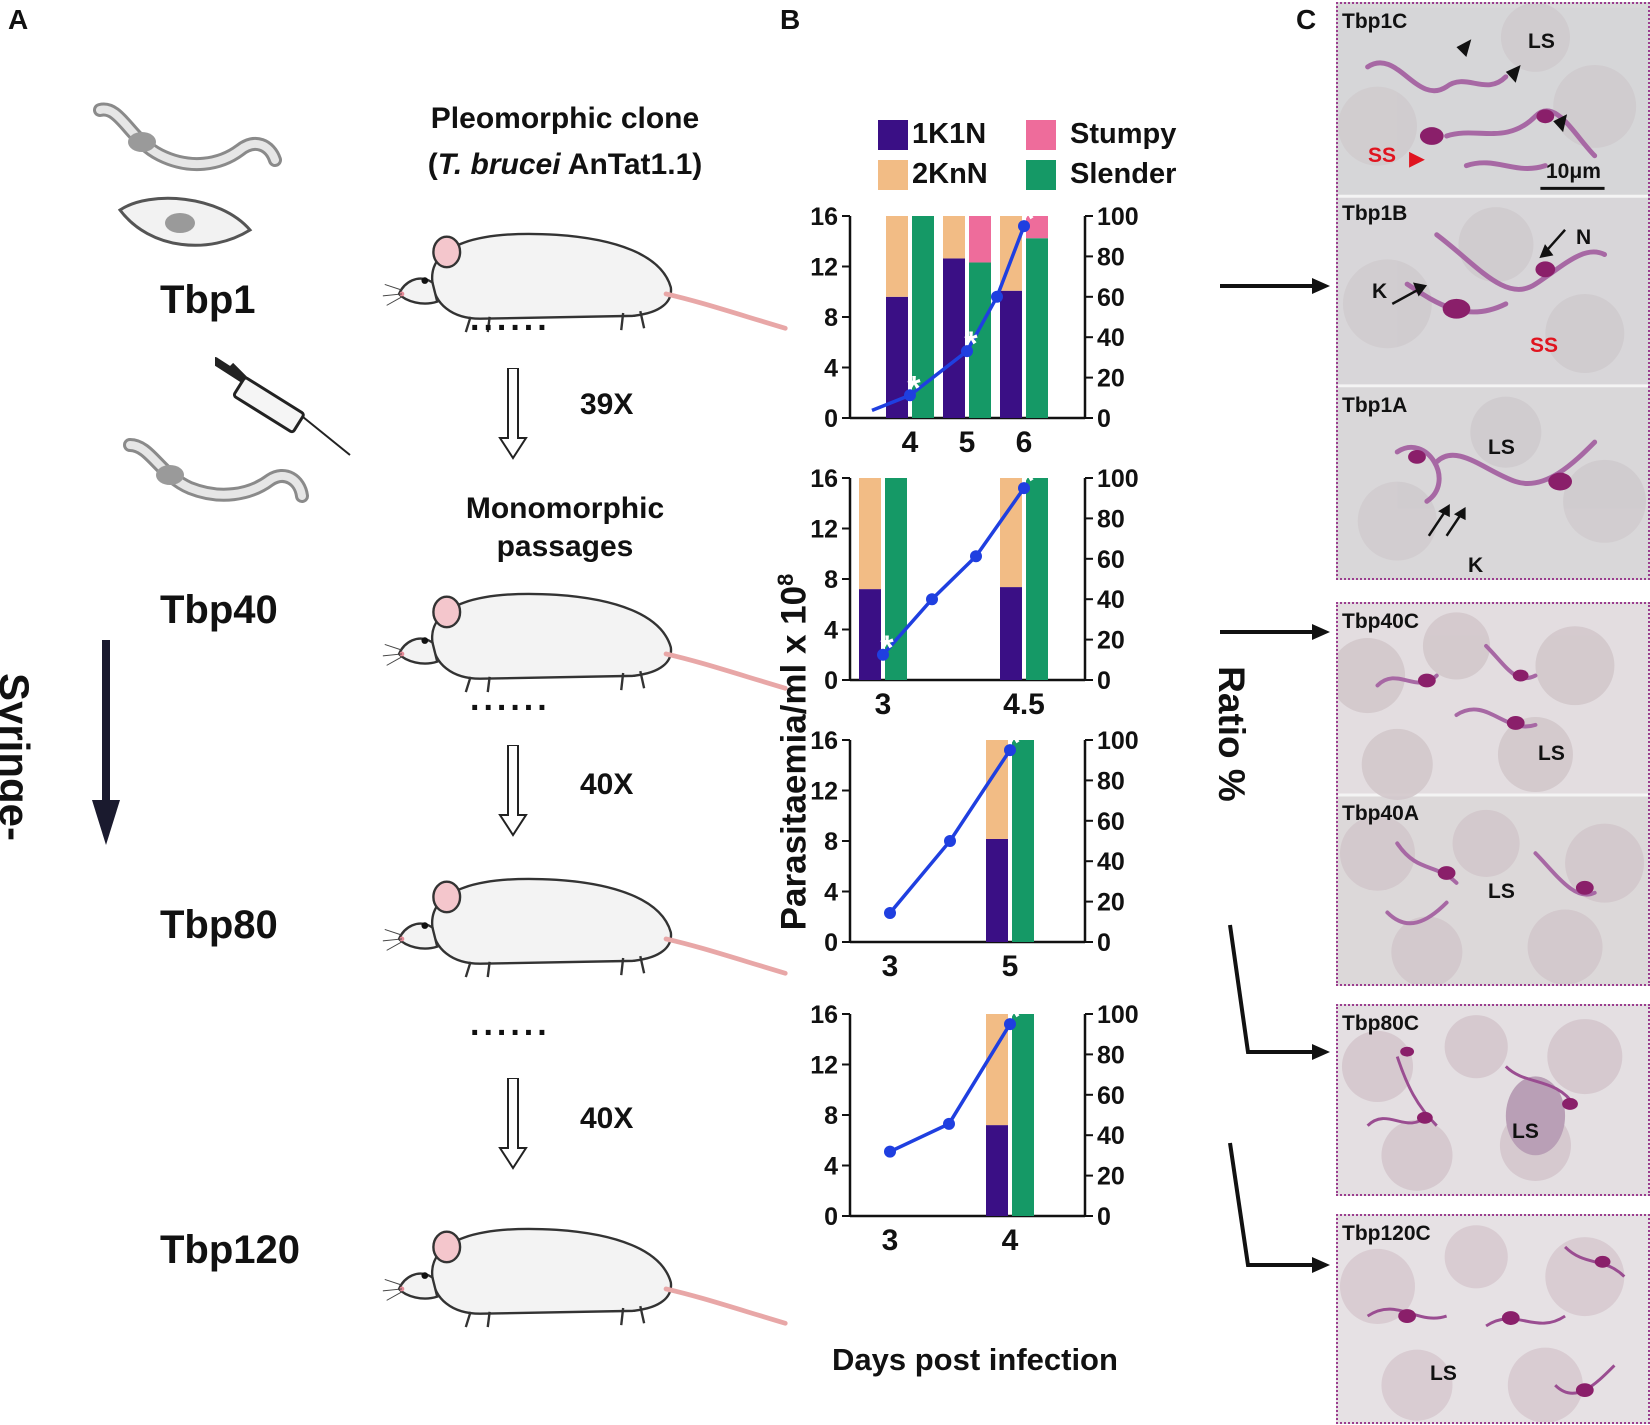 This screenshot has height=1425, width=1650. I want to click on micrograph-tbp40, so click(1493, 795).